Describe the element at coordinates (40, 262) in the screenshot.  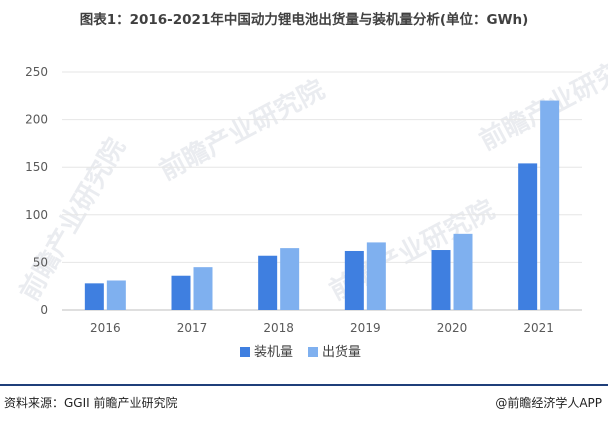
I see `y-tick-label: 50` at that location.